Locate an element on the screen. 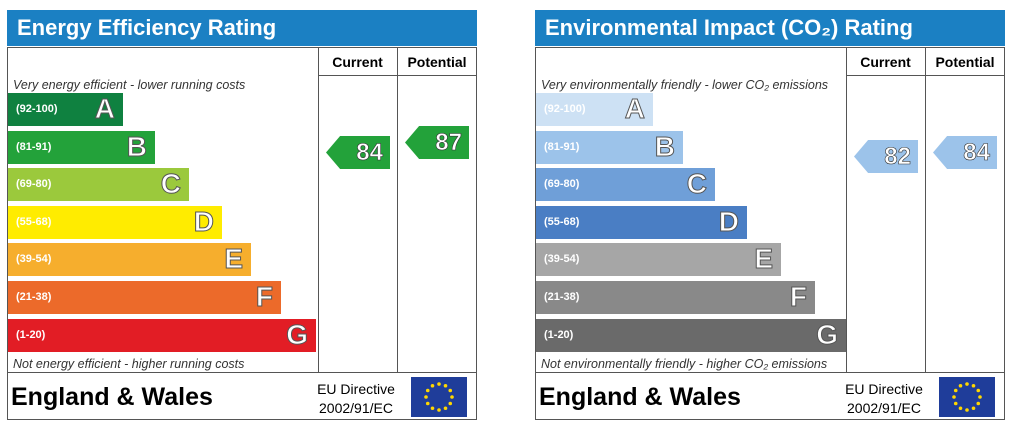  panel-title: Energy Efficiency Rating is located at coordinates (242, 28).